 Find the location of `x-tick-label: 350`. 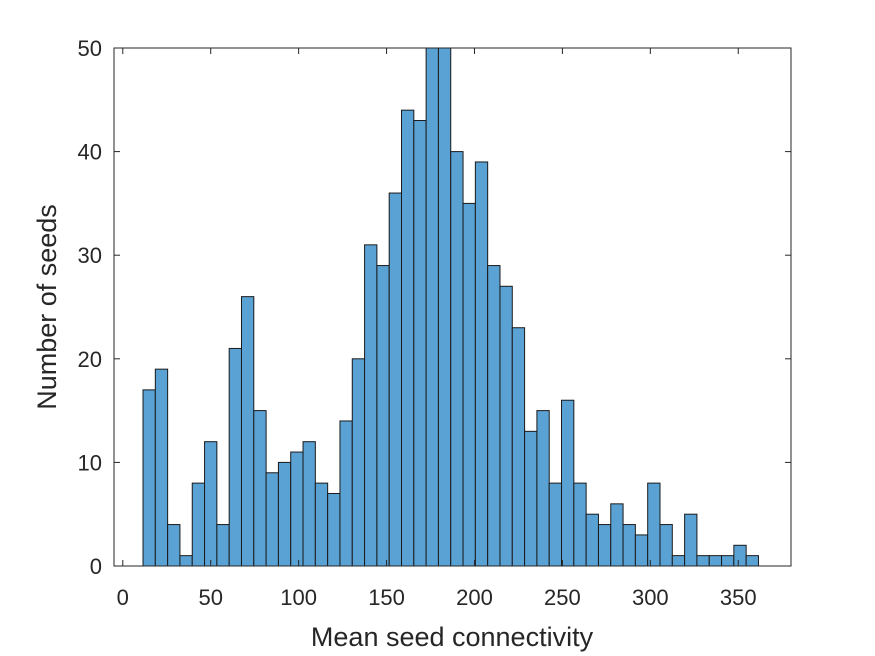

x-tick-label: 350 is located at coordinates (738, 597).